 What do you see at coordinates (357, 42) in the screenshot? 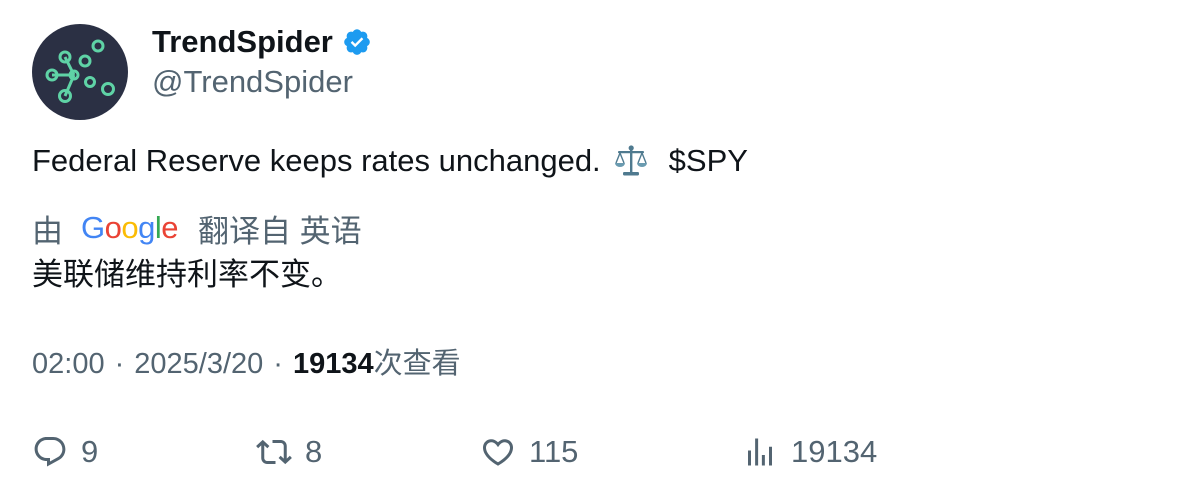
I see `verified-badge-icon` at bounding box center [357, 42].